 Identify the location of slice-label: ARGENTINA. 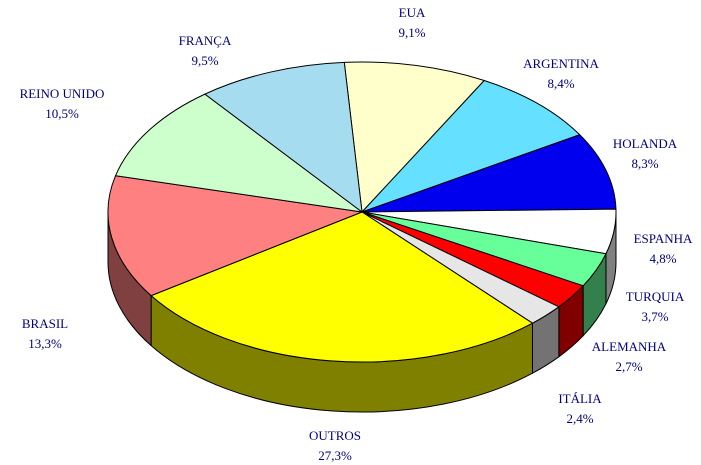
(561, 63).